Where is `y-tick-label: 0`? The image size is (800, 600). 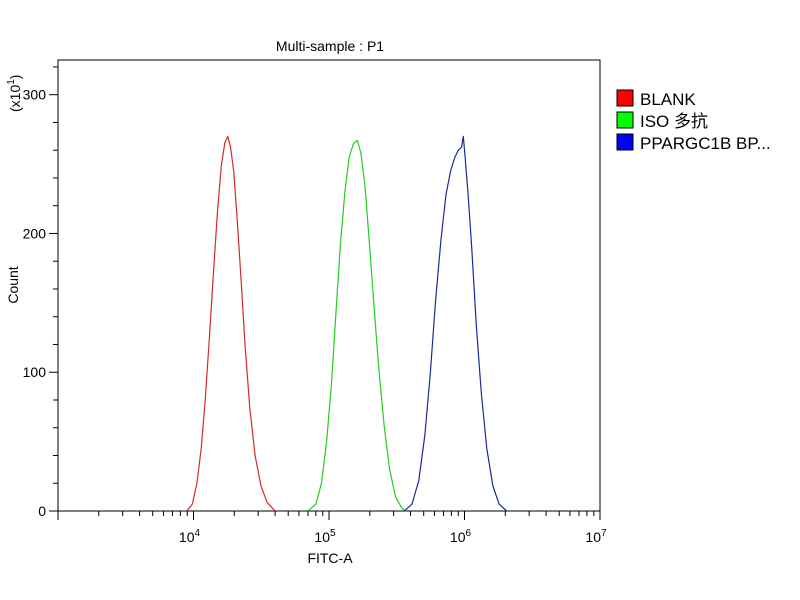
y-tick-label: 0 is located at coordinates (42, 511).